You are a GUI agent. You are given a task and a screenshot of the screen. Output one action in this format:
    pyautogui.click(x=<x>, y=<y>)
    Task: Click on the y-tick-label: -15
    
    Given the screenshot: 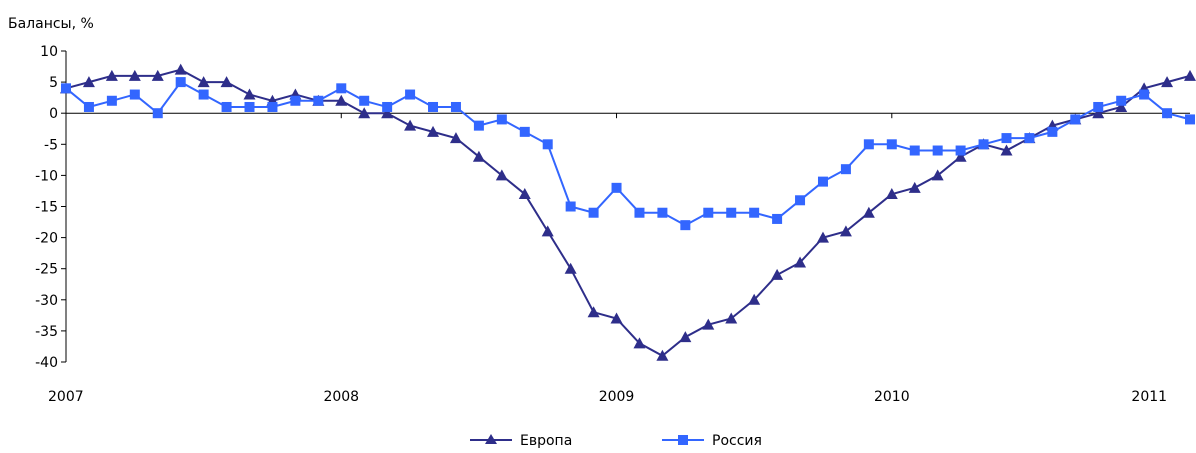 What is the action you would take?
    pyautogui.click(x=46, y=208)
    